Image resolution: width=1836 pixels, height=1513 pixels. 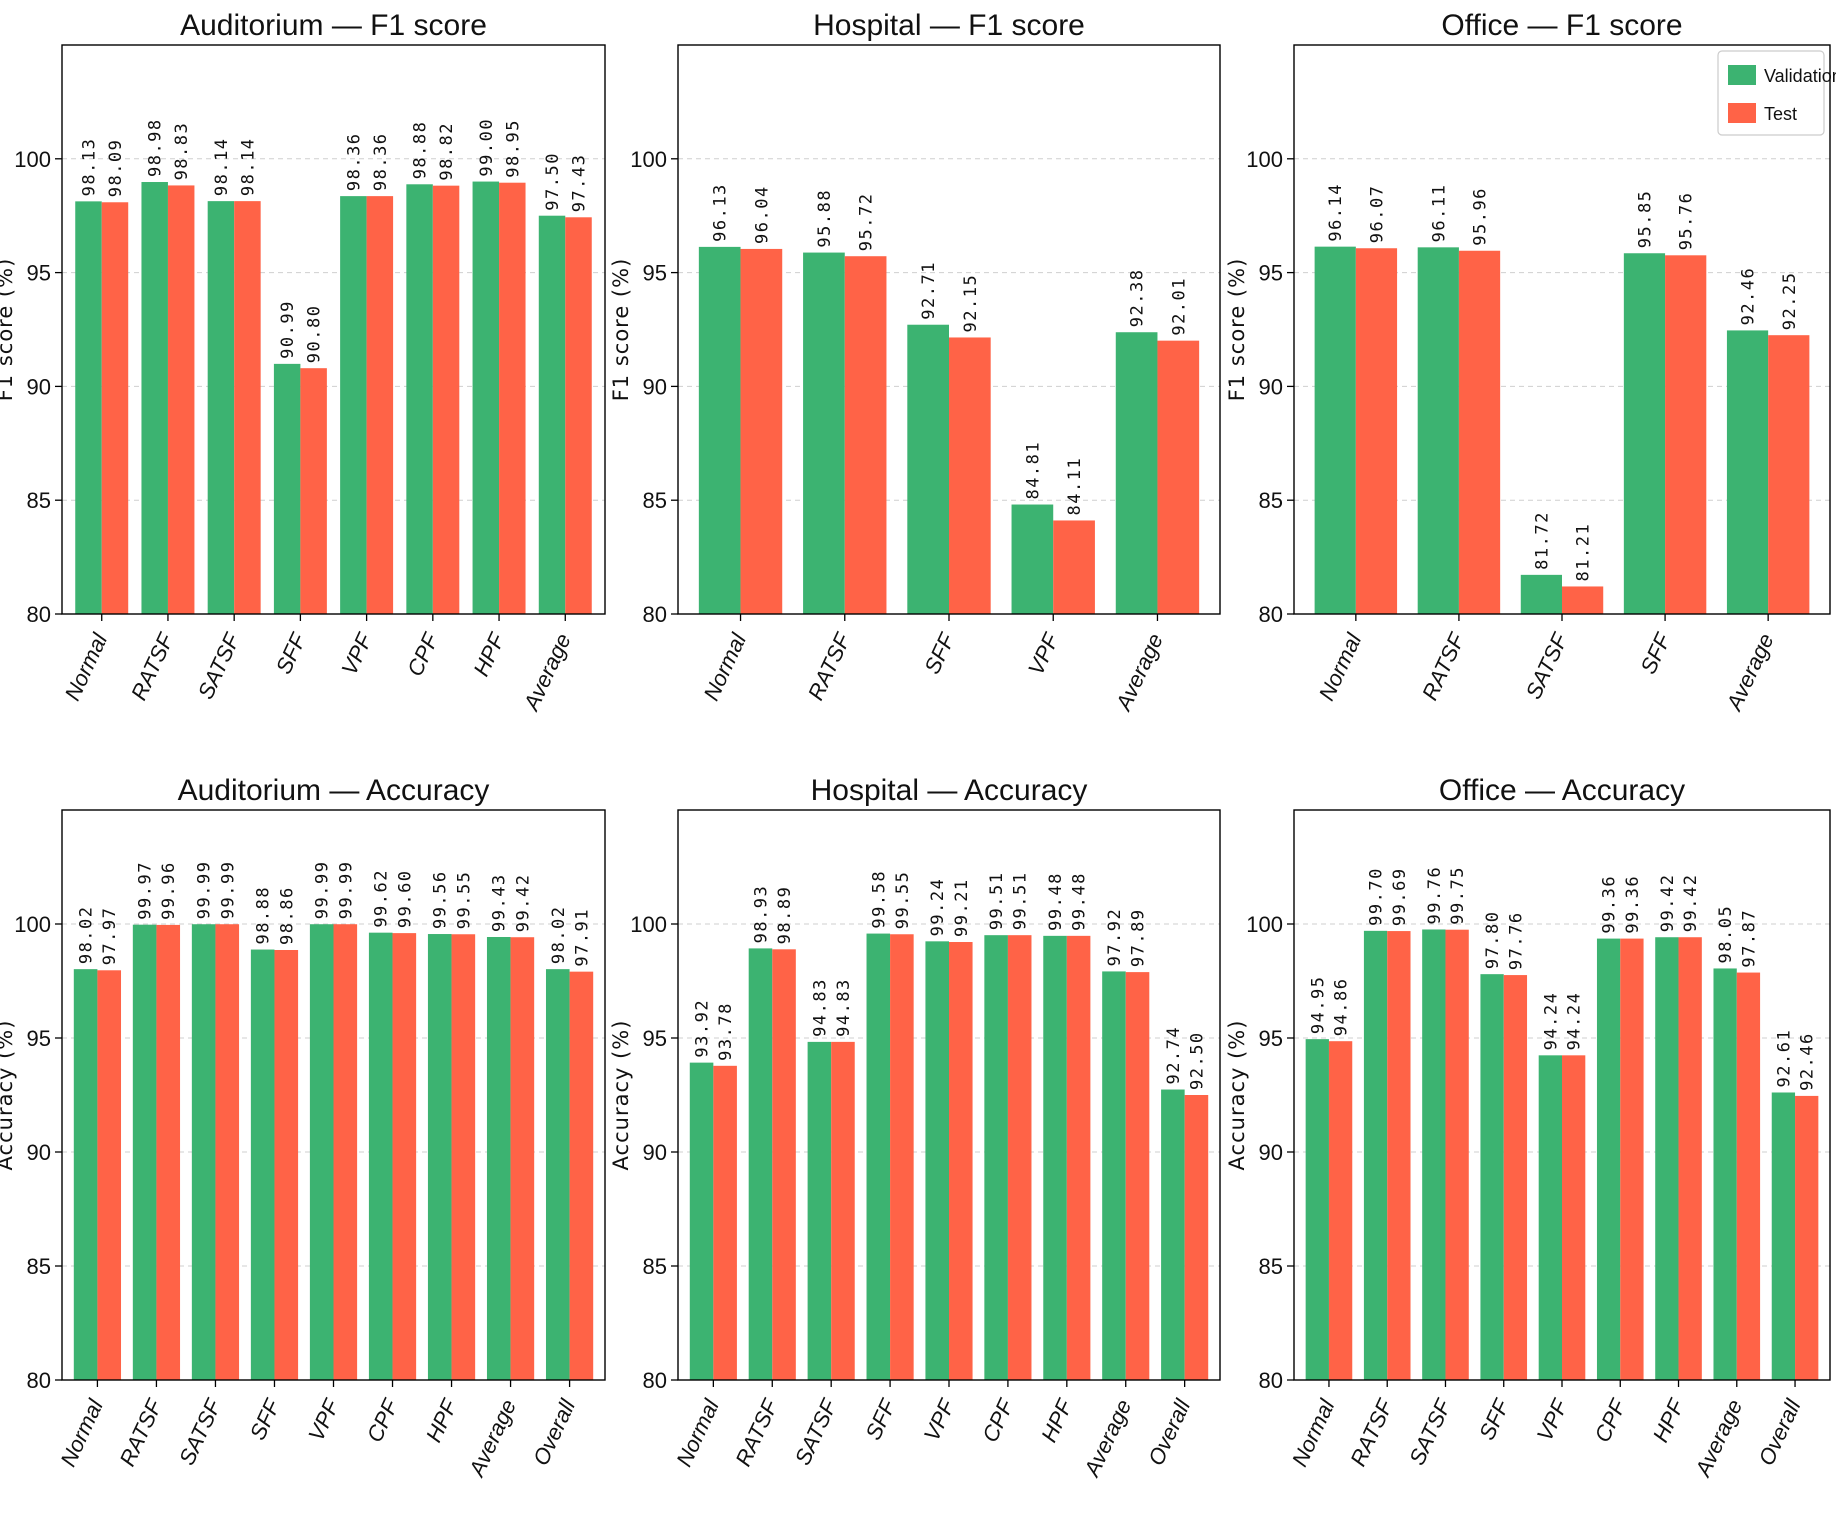 What do you see at coordinates (1115, 937) in the screenshot?
I see `data-label: 97.92` at bounding box center [1115, 937].